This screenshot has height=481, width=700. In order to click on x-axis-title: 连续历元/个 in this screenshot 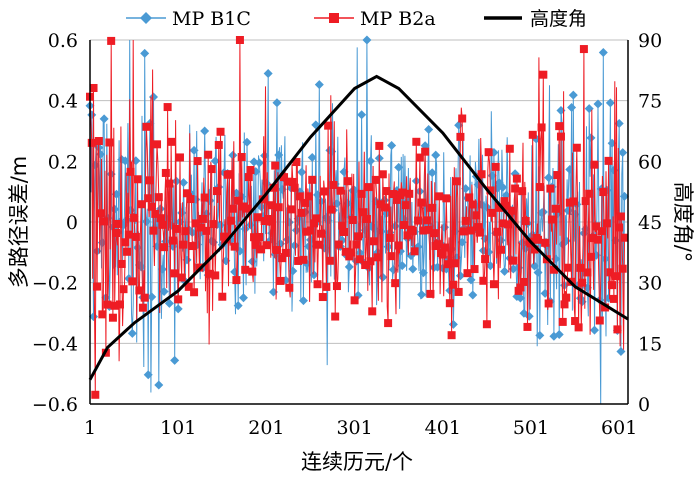, I will do `click(357, 462)`.